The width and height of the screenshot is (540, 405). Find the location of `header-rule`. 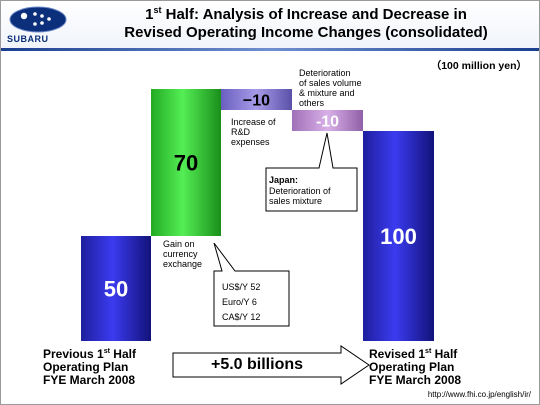

header-rule is located at coordinates (270, 49).